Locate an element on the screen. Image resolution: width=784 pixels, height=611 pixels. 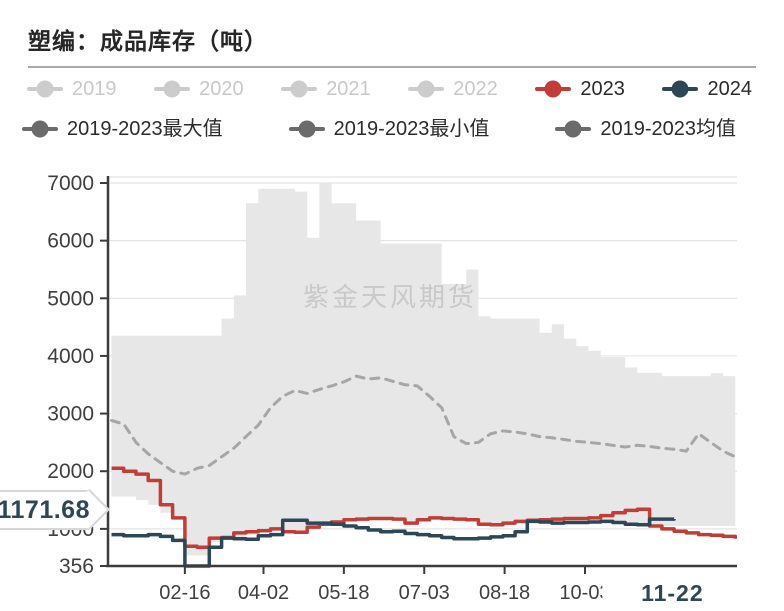
current-date-label-bg is located at coordinates (670, 592).